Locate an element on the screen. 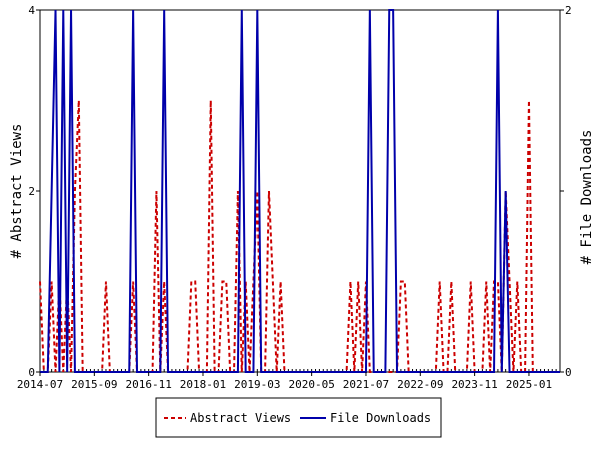 The image size is (600, 450). legend-box is located at coordinates (298, 417).